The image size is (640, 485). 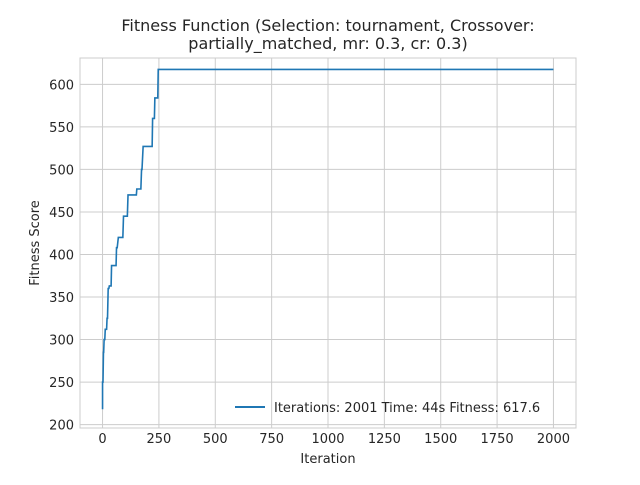 What do you see at coordinates (327, 459) in the screenshot?
I see `x-axis-label: Iteration` at bounding box center [327, 459].